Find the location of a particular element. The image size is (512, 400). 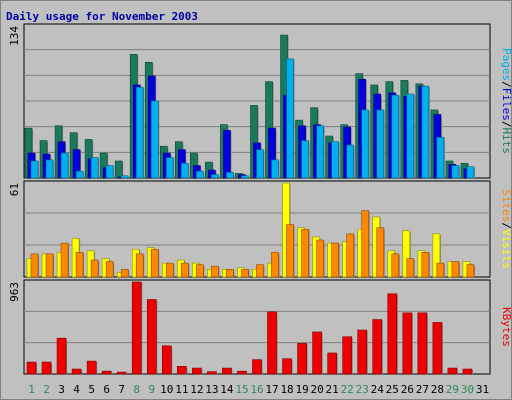

day-label-23: 23 is located at coordinates (362, 389).